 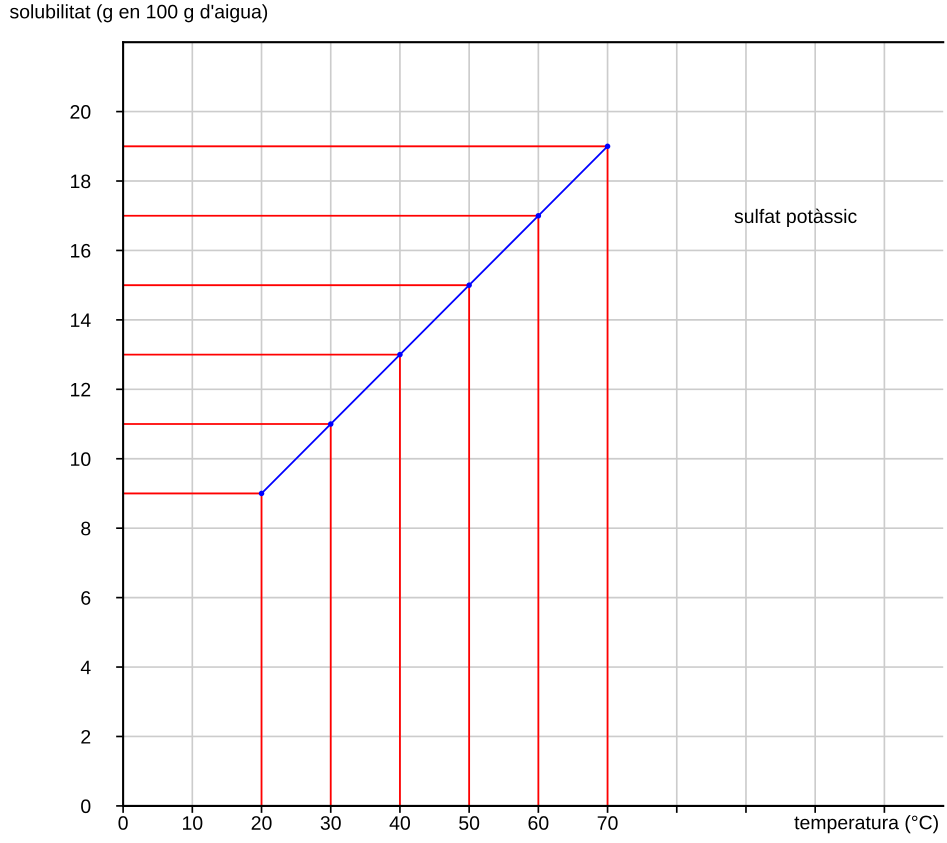 I want to click on y-tick-label: 8, so click(x=85, y=529).